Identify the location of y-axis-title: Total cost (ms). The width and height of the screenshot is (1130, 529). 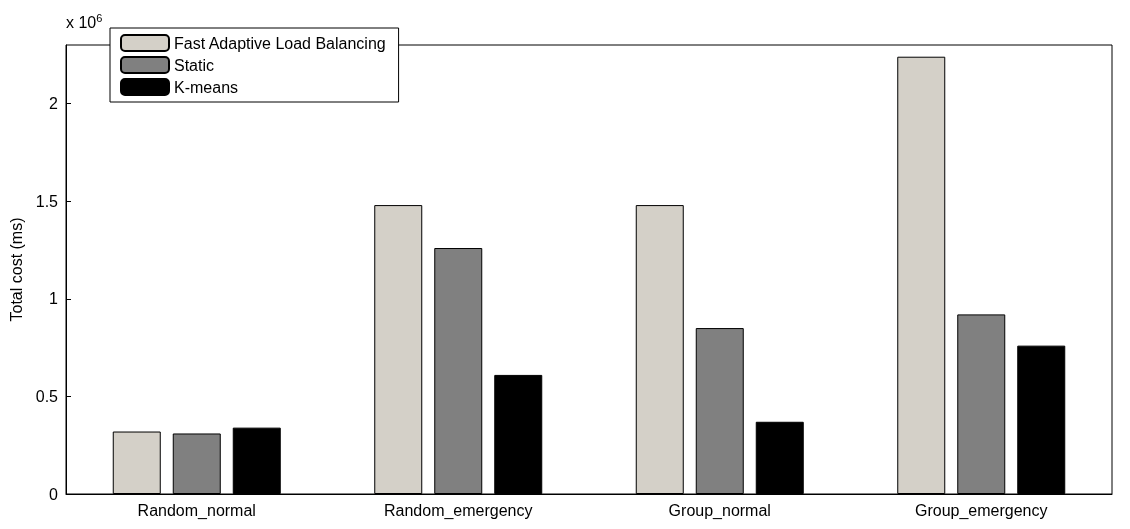
(16, 269).